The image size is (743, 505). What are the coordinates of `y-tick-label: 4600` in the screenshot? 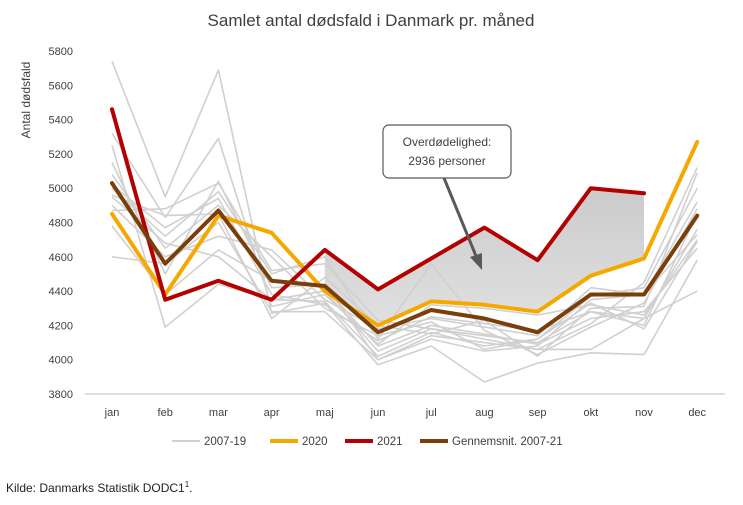 It's located at (61, 258).